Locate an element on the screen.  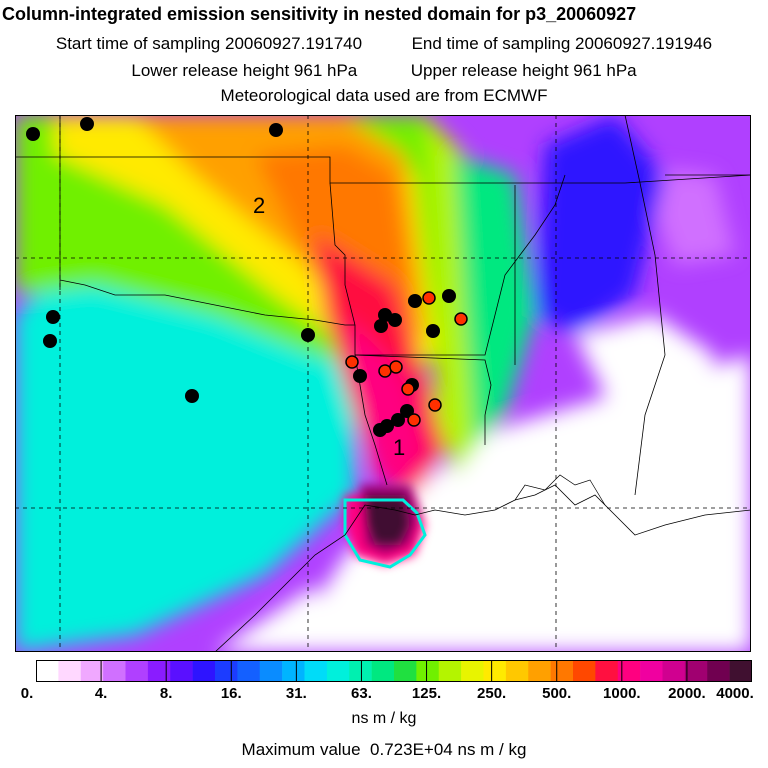
colorbar is located at coordinates (394, 671).